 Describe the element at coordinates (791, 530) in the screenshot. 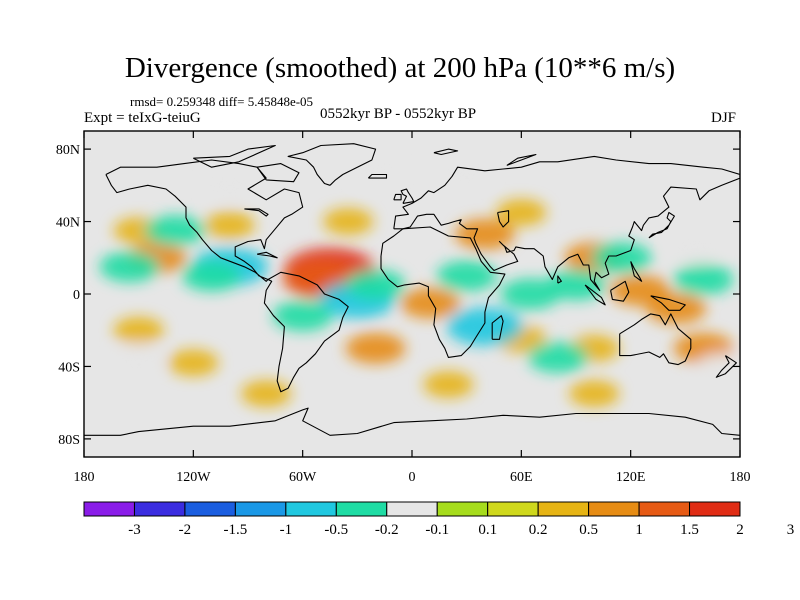

I see `colorbar-label: 3` at that location.